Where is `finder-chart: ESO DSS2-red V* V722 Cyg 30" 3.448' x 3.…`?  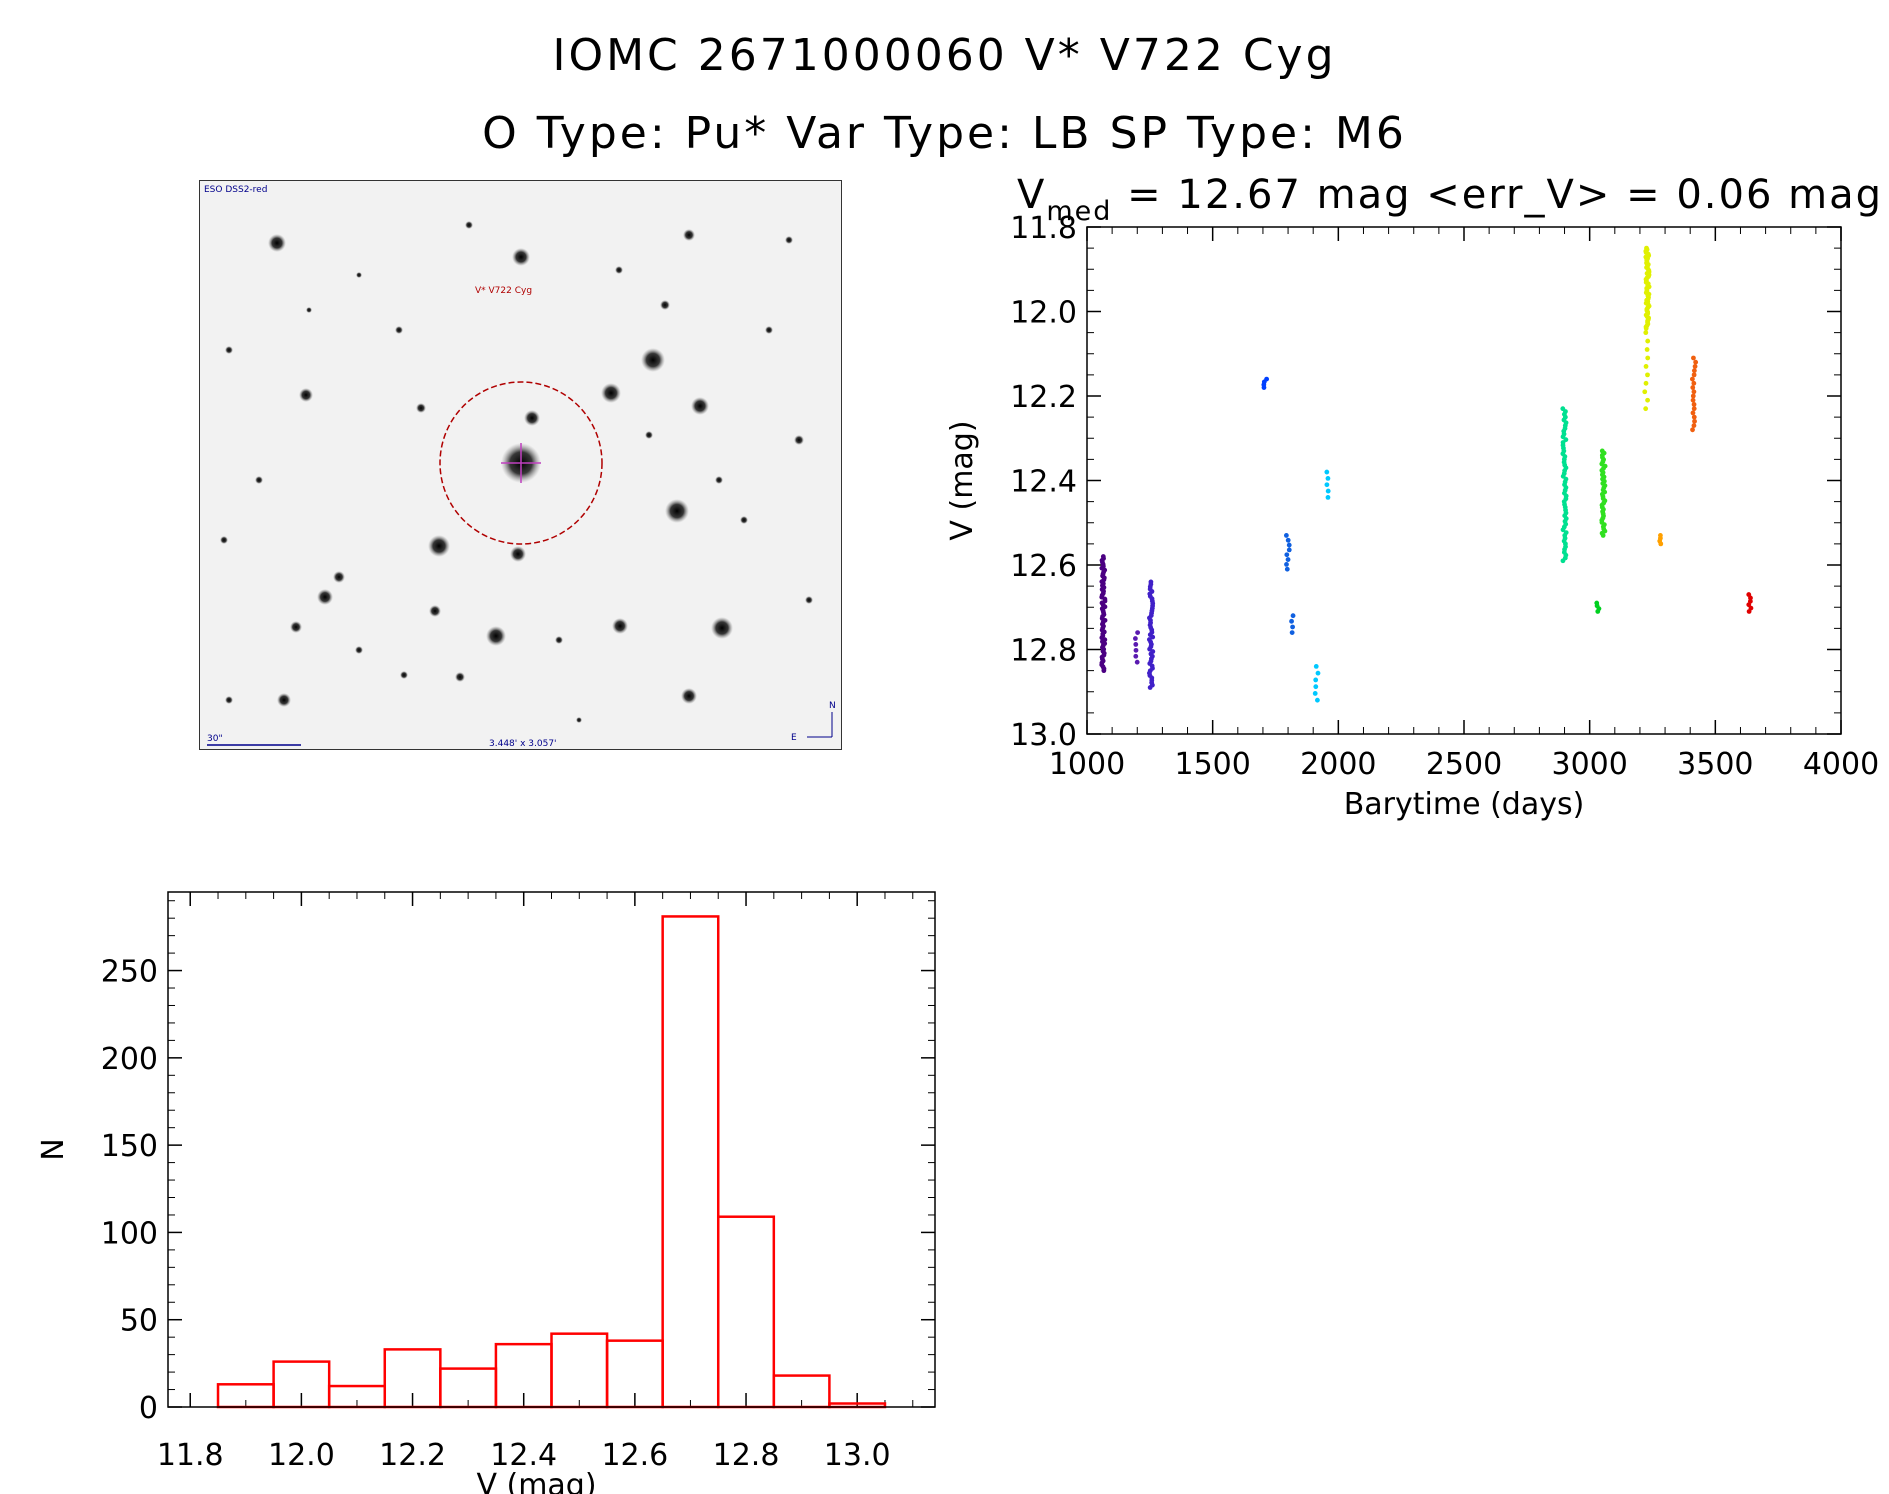
finder-chart: ESO DSS2-red V* V722 Cyg 30" 3.448' x 3.… is located at coordinates (520, 465).